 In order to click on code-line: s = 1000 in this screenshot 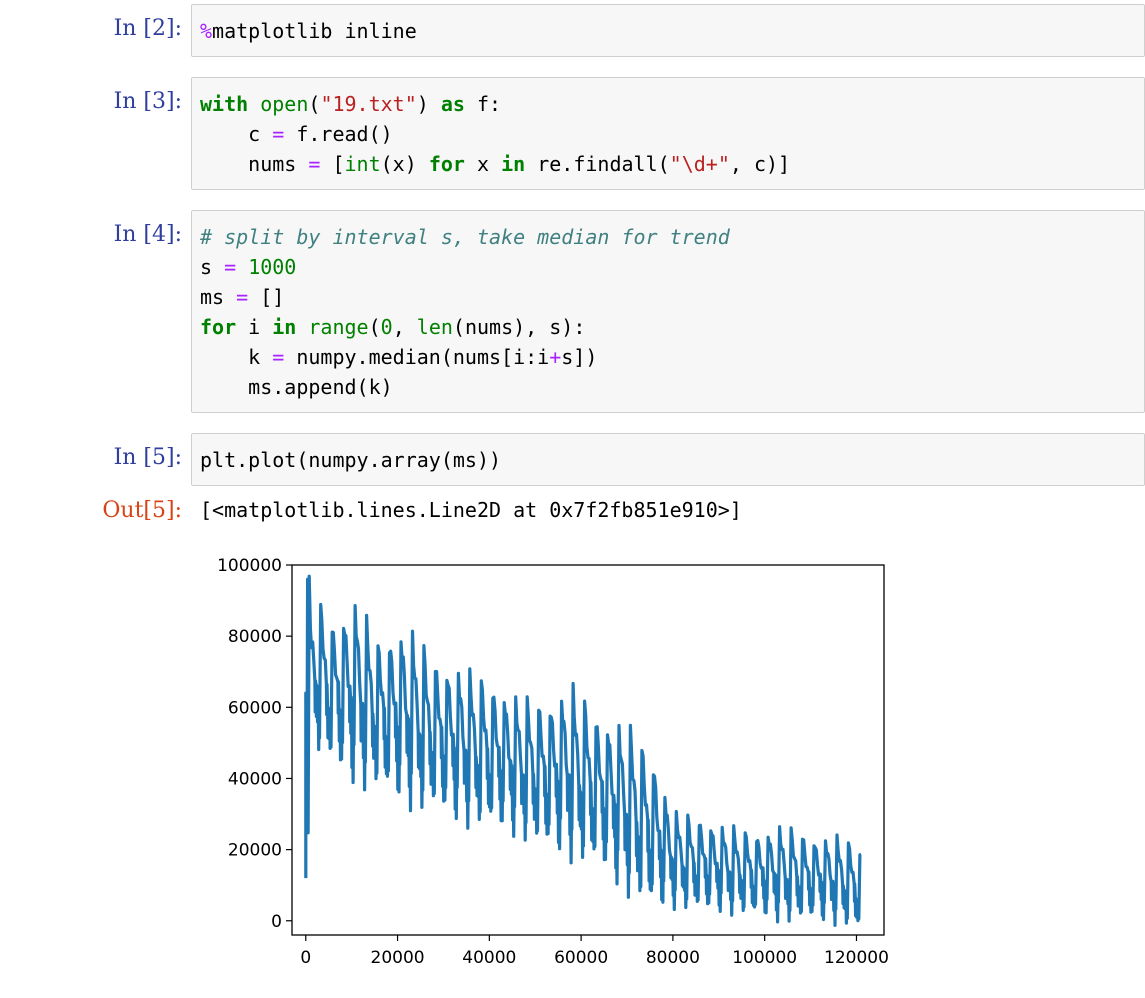, I will do `click(465, 267)`.